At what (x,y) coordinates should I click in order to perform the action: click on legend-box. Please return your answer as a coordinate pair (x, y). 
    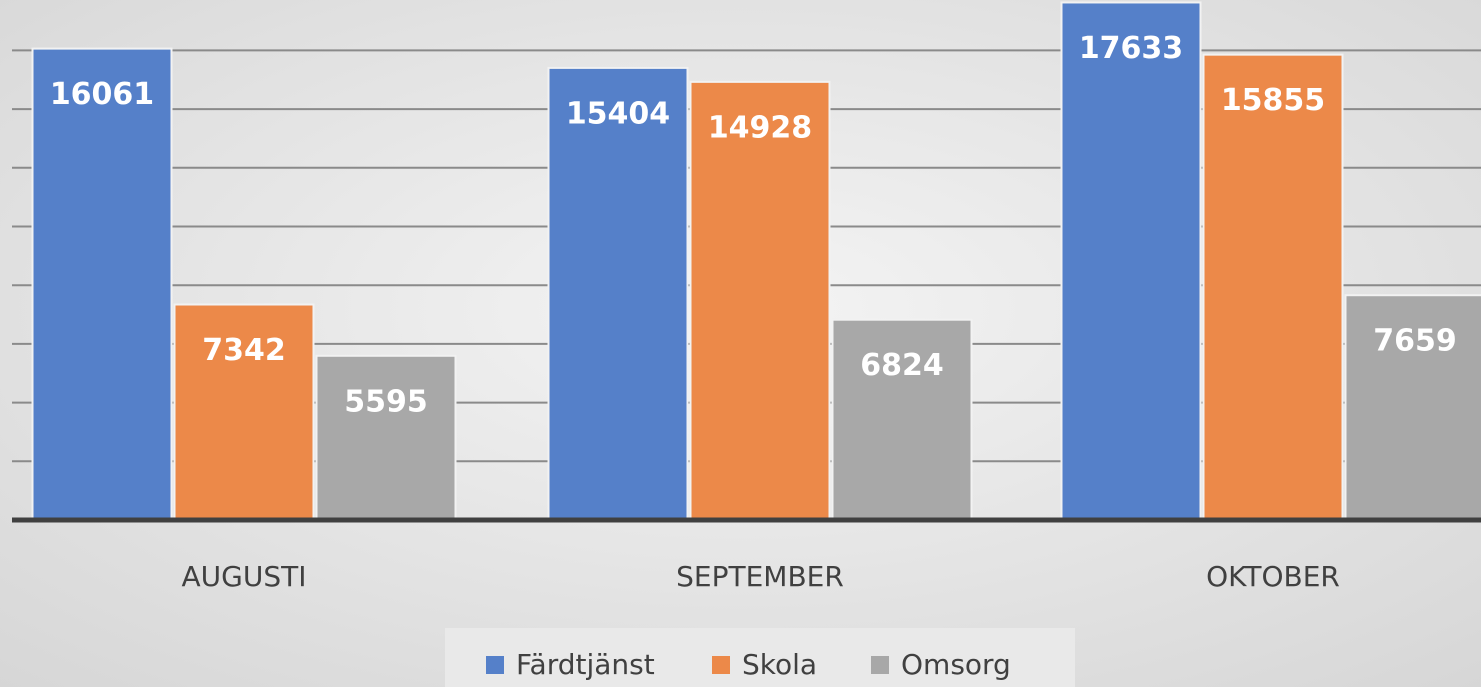
    Looking at the image, I should click on (760, 657).